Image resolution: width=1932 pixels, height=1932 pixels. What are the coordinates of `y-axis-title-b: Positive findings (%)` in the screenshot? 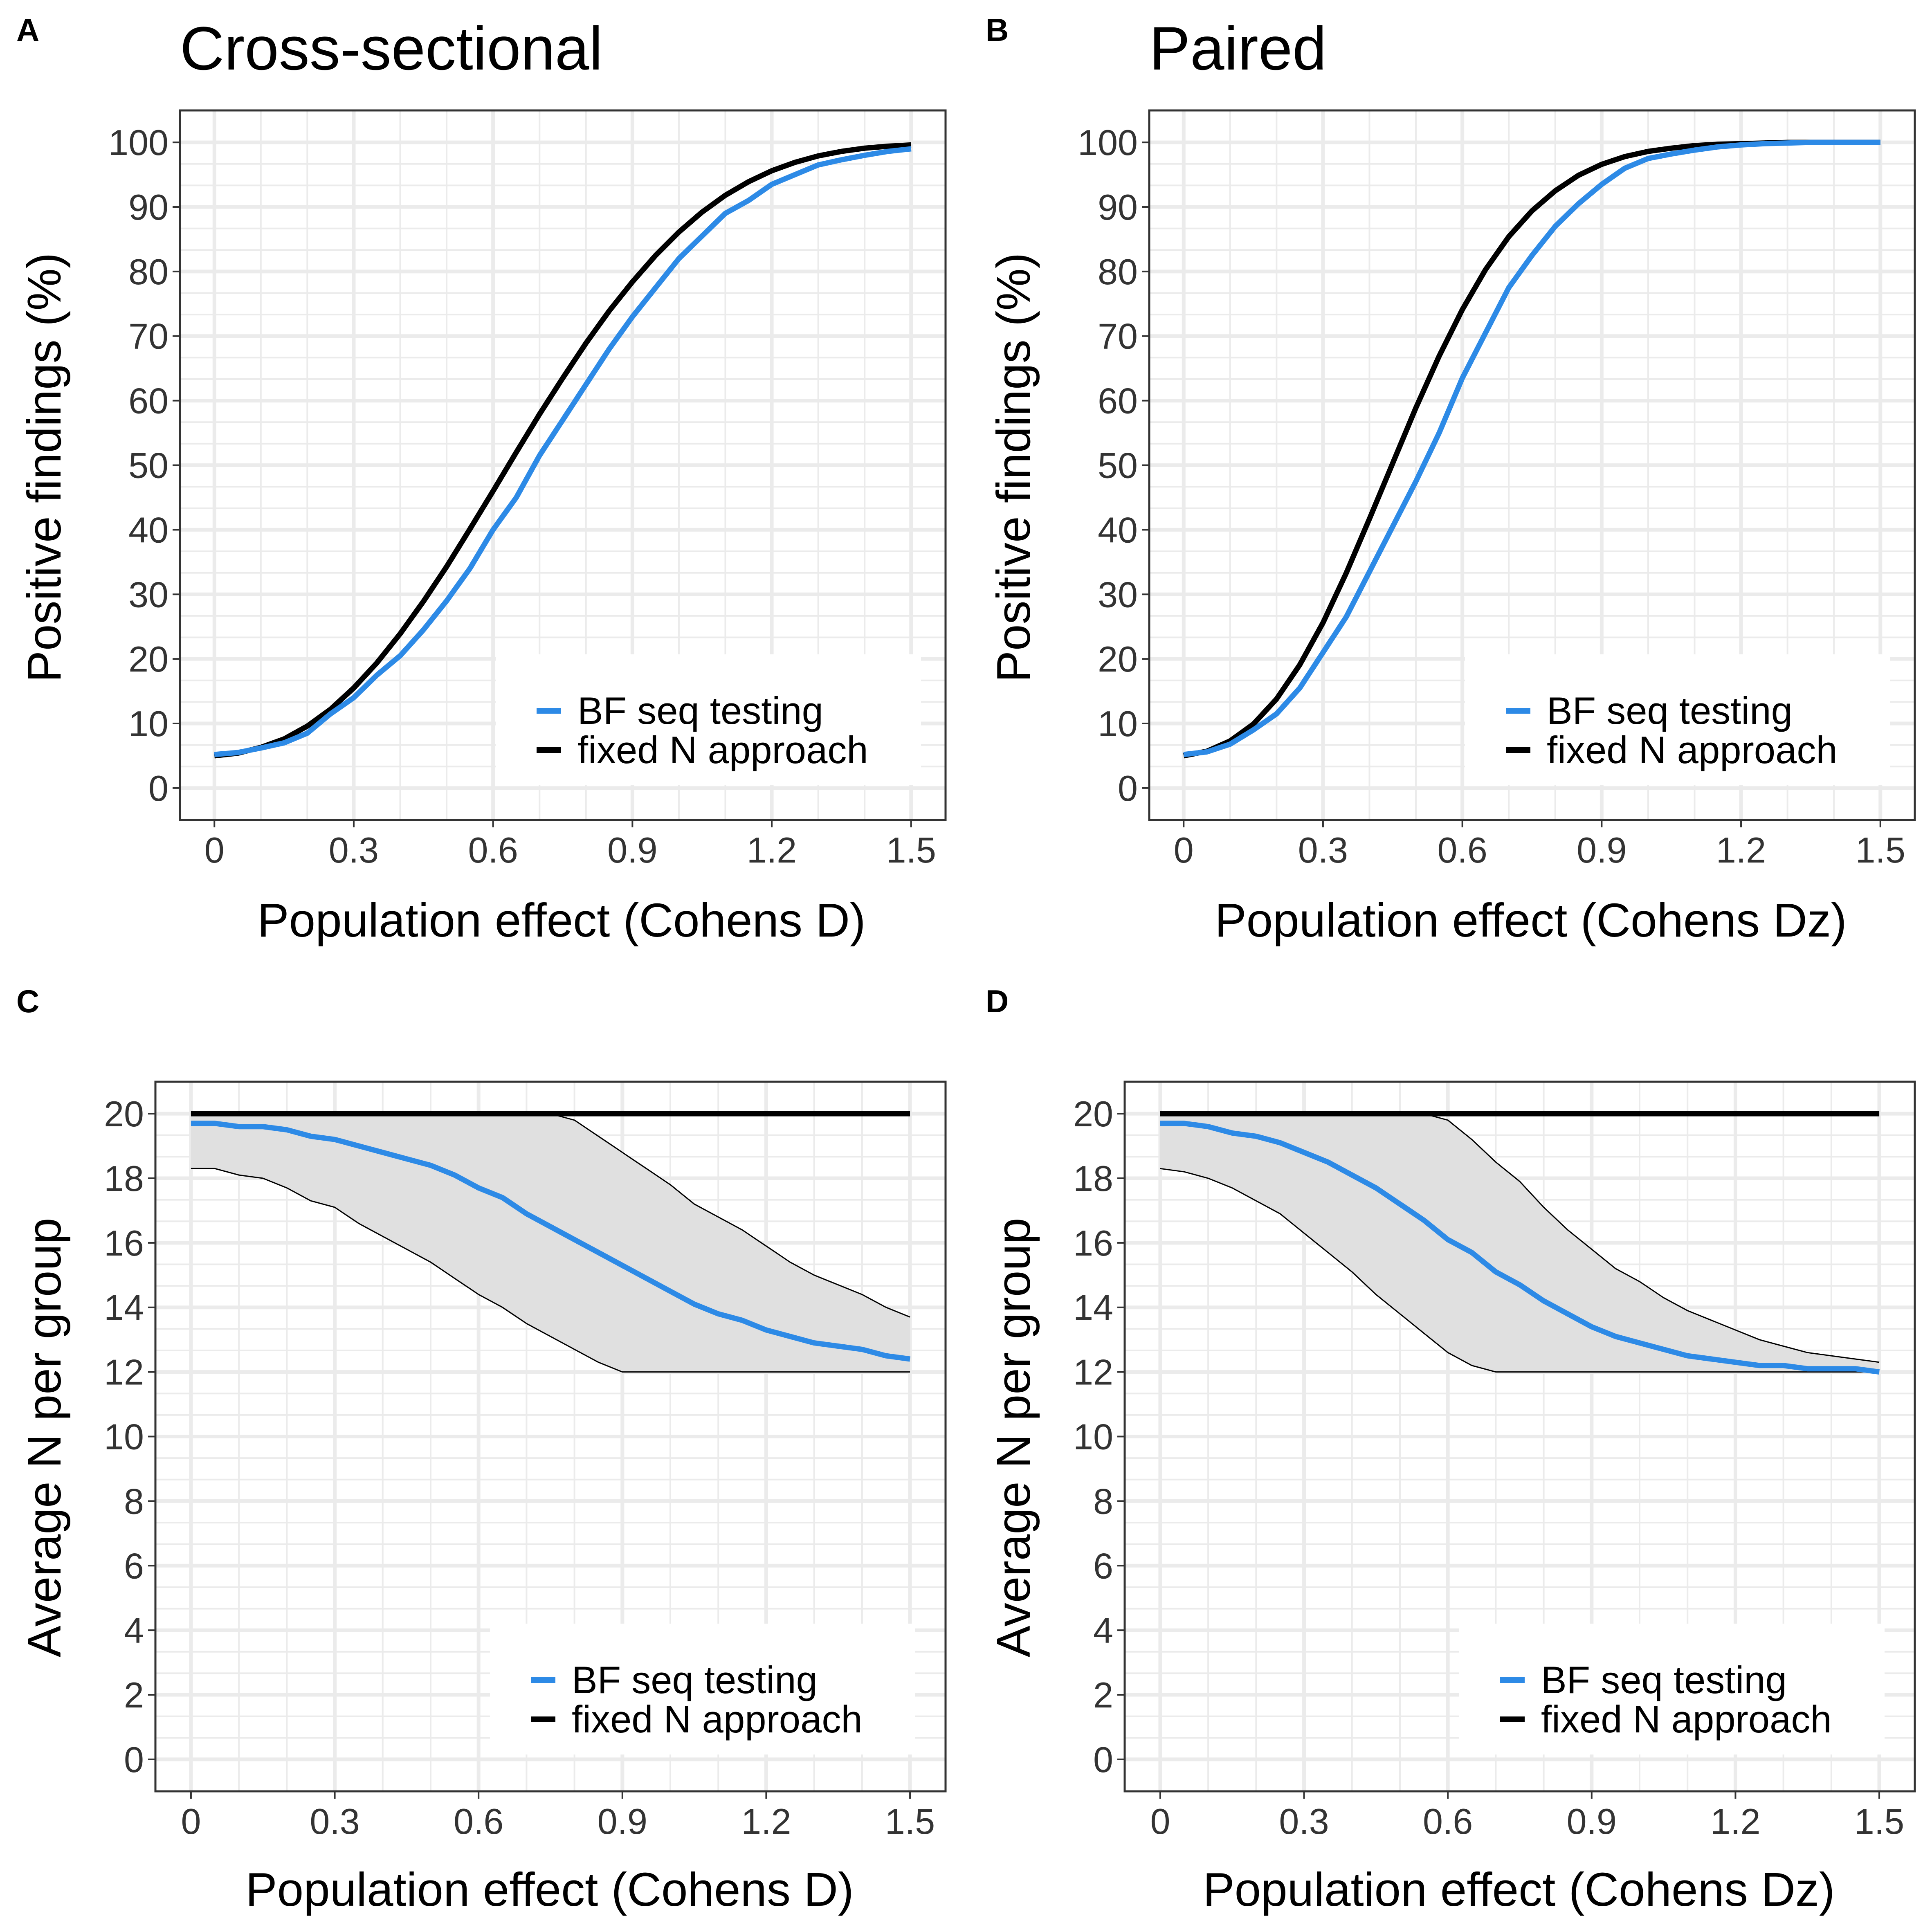 It's located at (1013, 468).